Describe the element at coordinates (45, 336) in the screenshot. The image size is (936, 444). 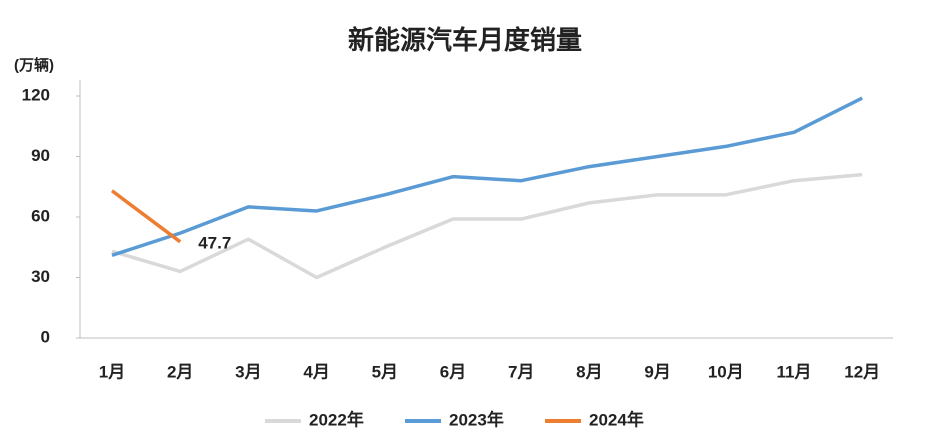
I see `y-tick-label: 0` at that location.